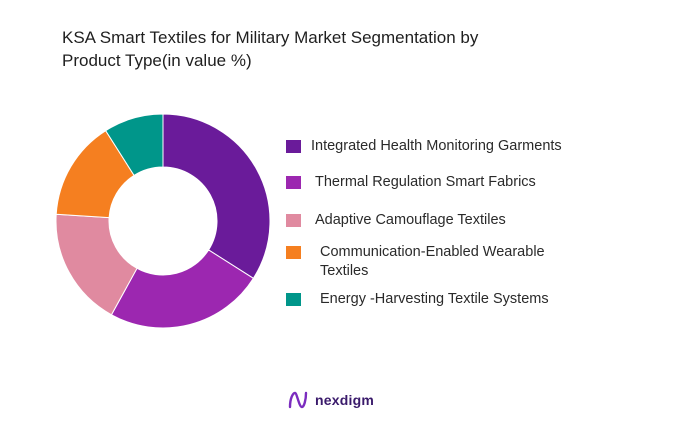 The width and height of the screenshot is (686, 434). Describe the element at coordinates (96, 264) in the screenshot. I see `donut-slice-adaptive-camouflage` at that location.